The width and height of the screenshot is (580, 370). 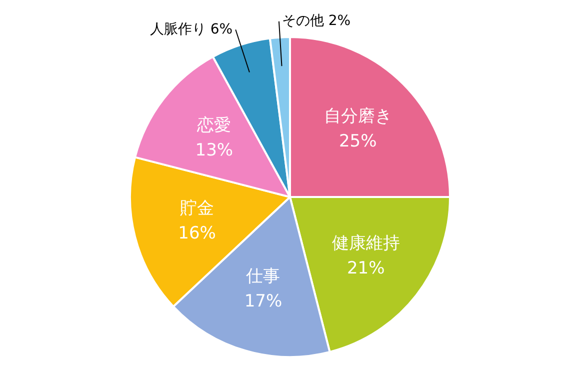 I want to click on slice-label: 貯金, so click(x=197, y=208).